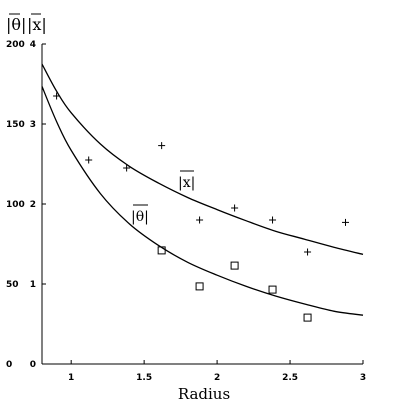 This screenshot has height=407, width=404. What do you see at coordinates (33, 365) in the screenshot?
I see `inner-axis-tick-label: 0` at bounding box center [33, 365].